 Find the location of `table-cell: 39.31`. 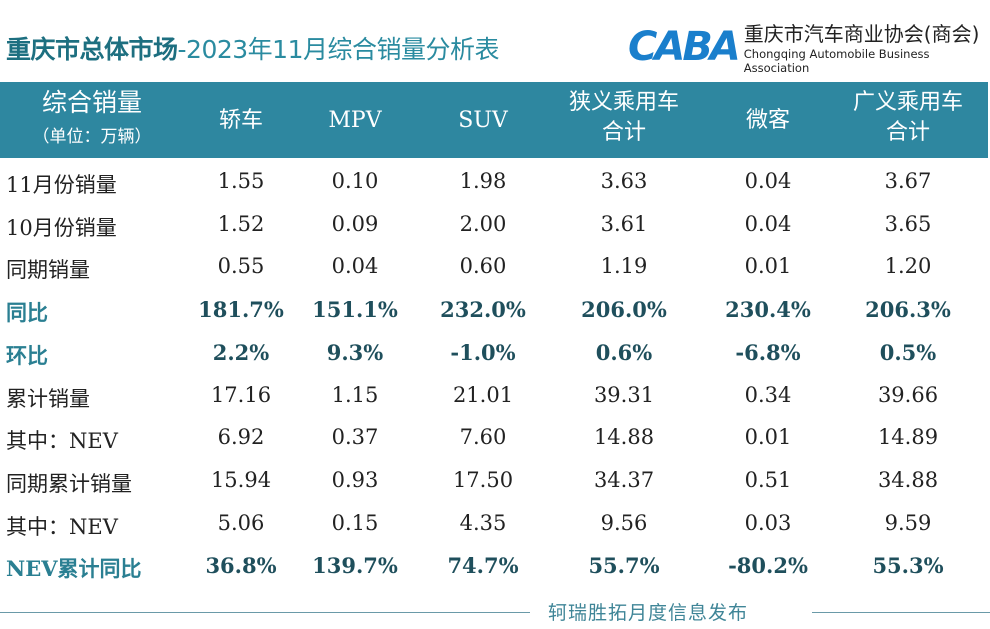

table-cell: 39.31 is located at coordinates (624, 394).